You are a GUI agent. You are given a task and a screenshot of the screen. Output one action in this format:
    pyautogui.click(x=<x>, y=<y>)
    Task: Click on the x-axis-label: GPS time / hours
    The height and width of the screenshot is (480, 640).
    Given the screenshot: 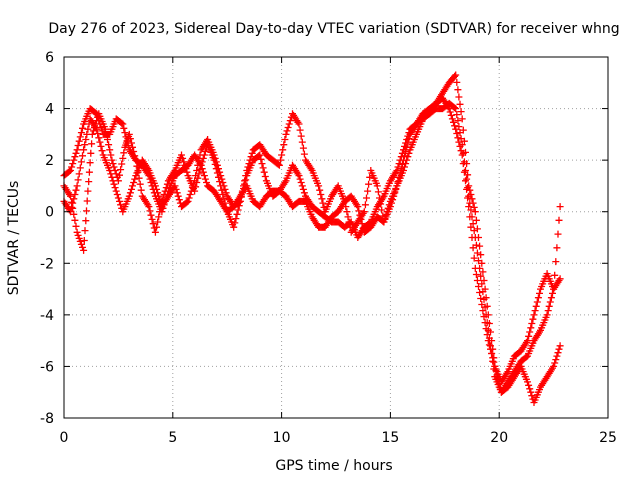 What is the action you would take?
    pyautogui.click(x=333, y=466)
    